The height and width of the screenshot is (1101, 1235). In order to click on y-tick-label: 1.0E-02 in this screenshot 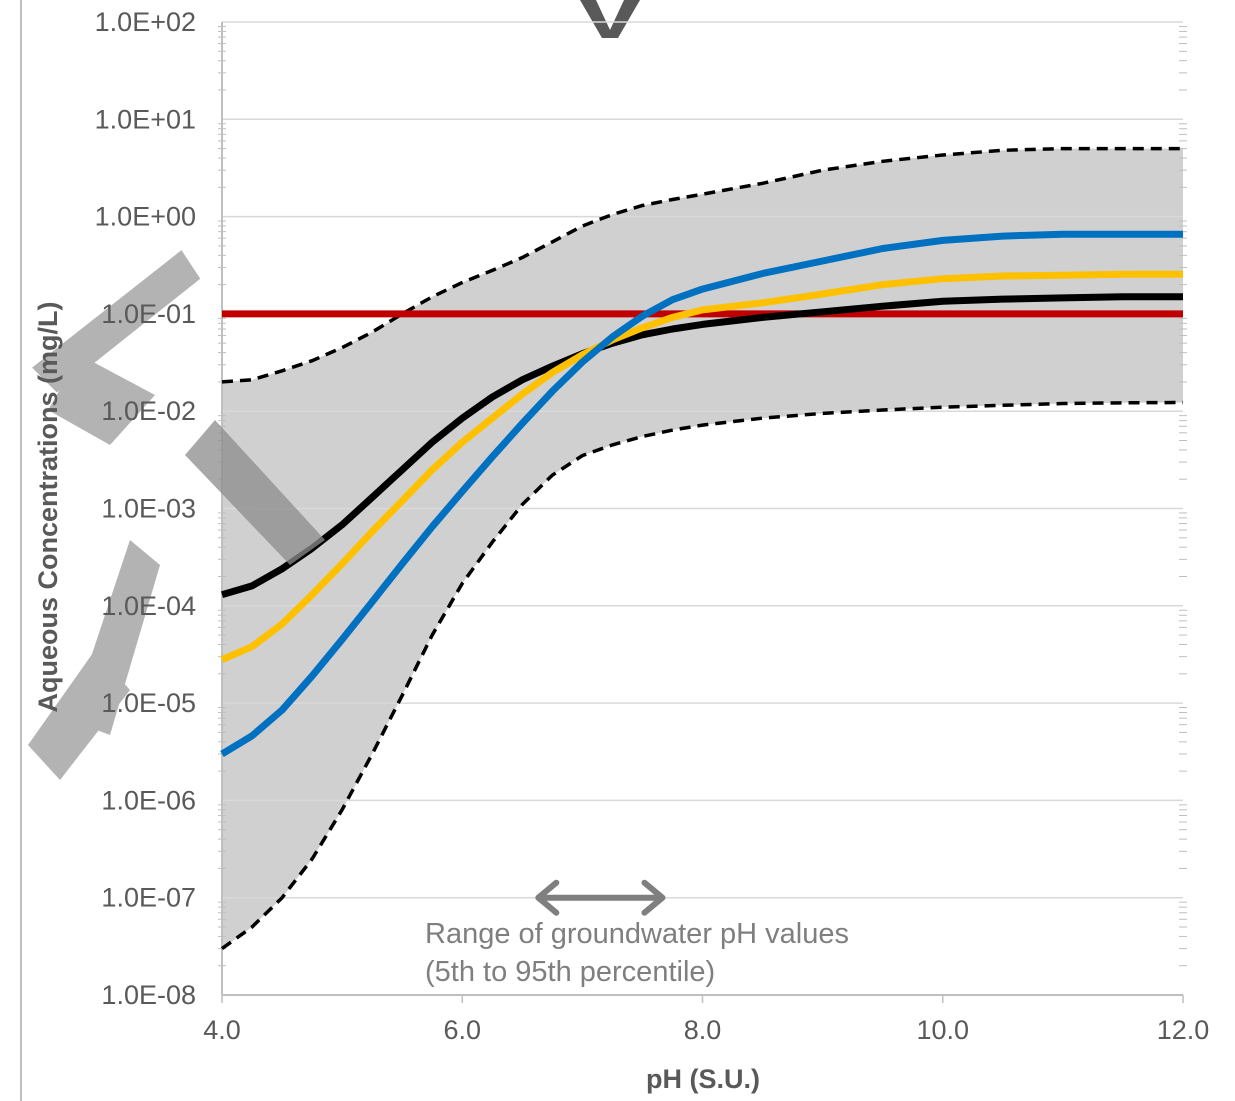, I will do `click(148, 411)`.